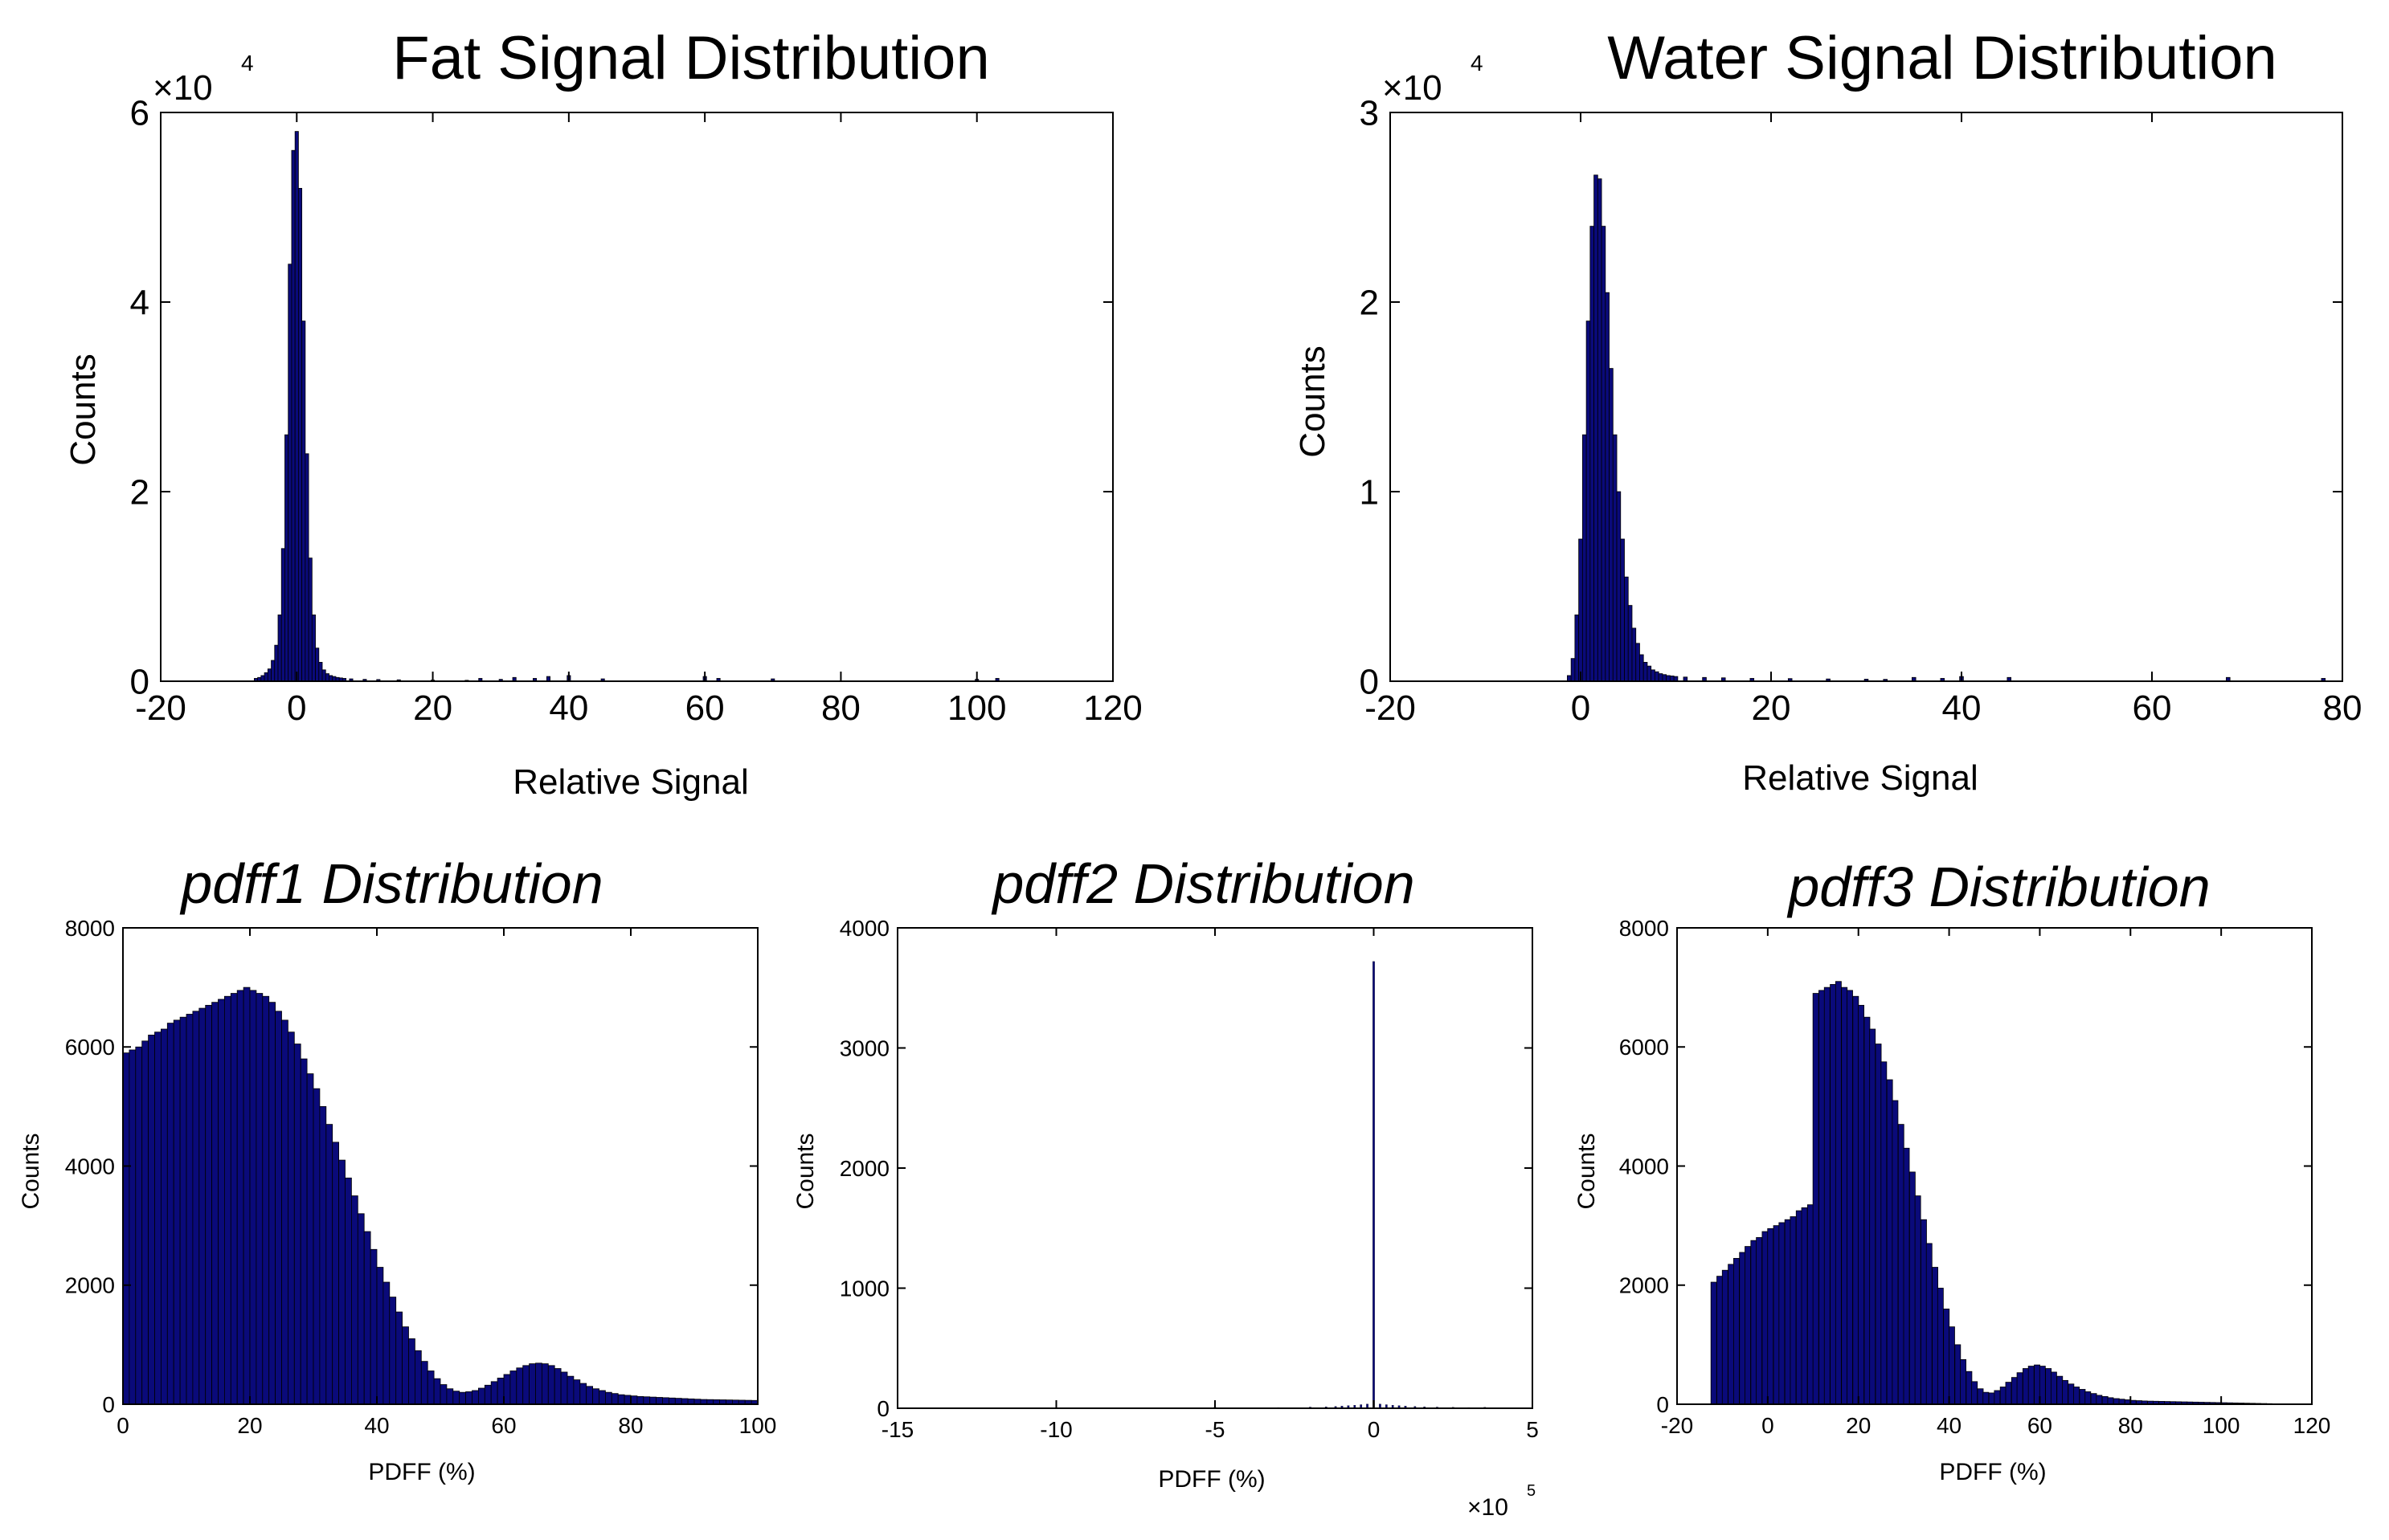 Image resolution: width=2389 pixels, height=1540 pixels. I want to click on y-tick-label-pdff1: 4000, so click(90, 1166).